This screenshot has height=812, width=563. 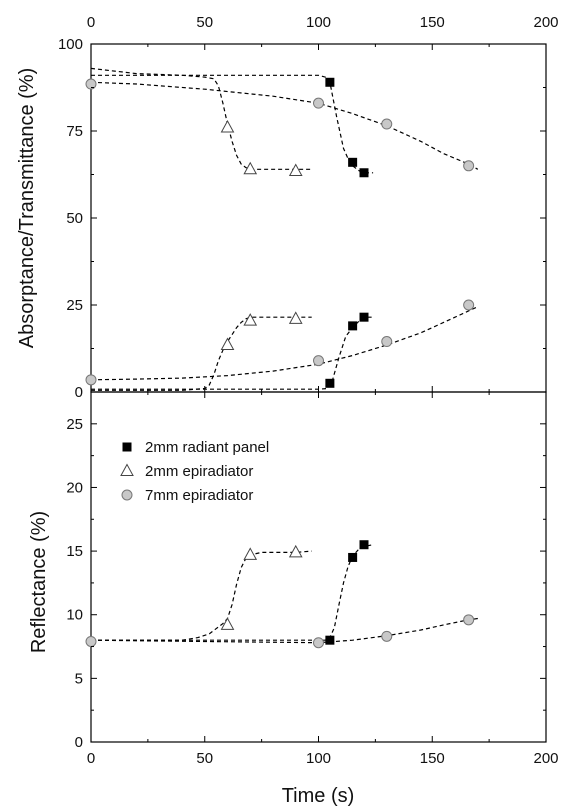 I want to click on x-tick-label-top: 0, so click(x=91, y=22).